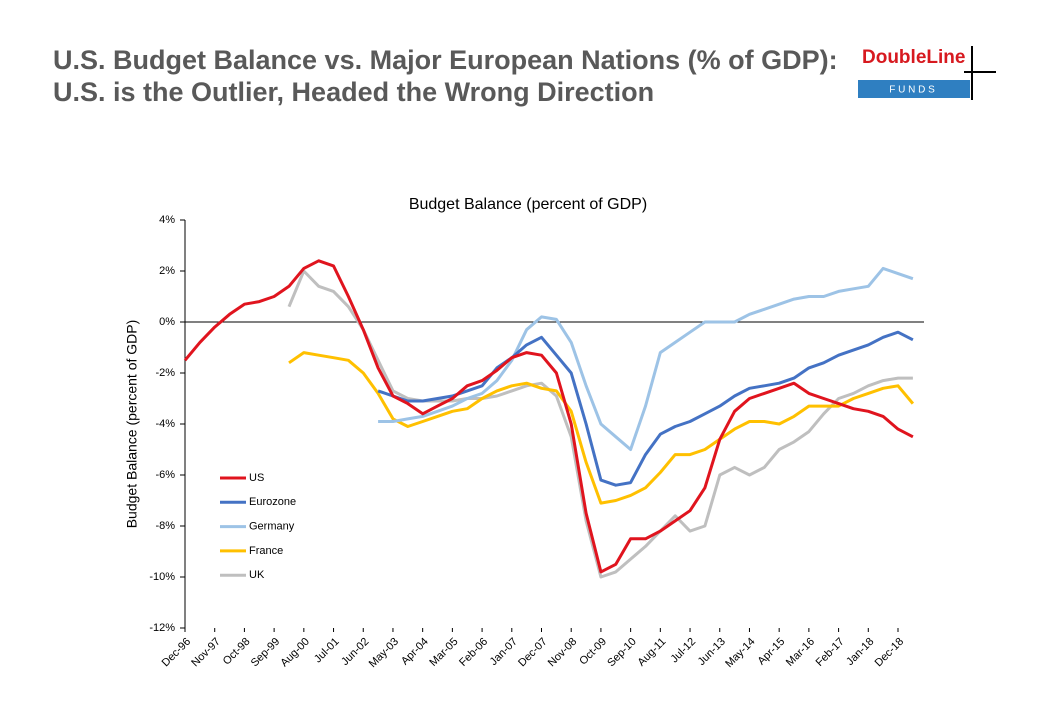 This screenshot has height=710, width=1047. What do you see at coordinates (473, 652) in the screenshot?
I see `x-tick-label: Feb-06` at bounding box center [473, 652].